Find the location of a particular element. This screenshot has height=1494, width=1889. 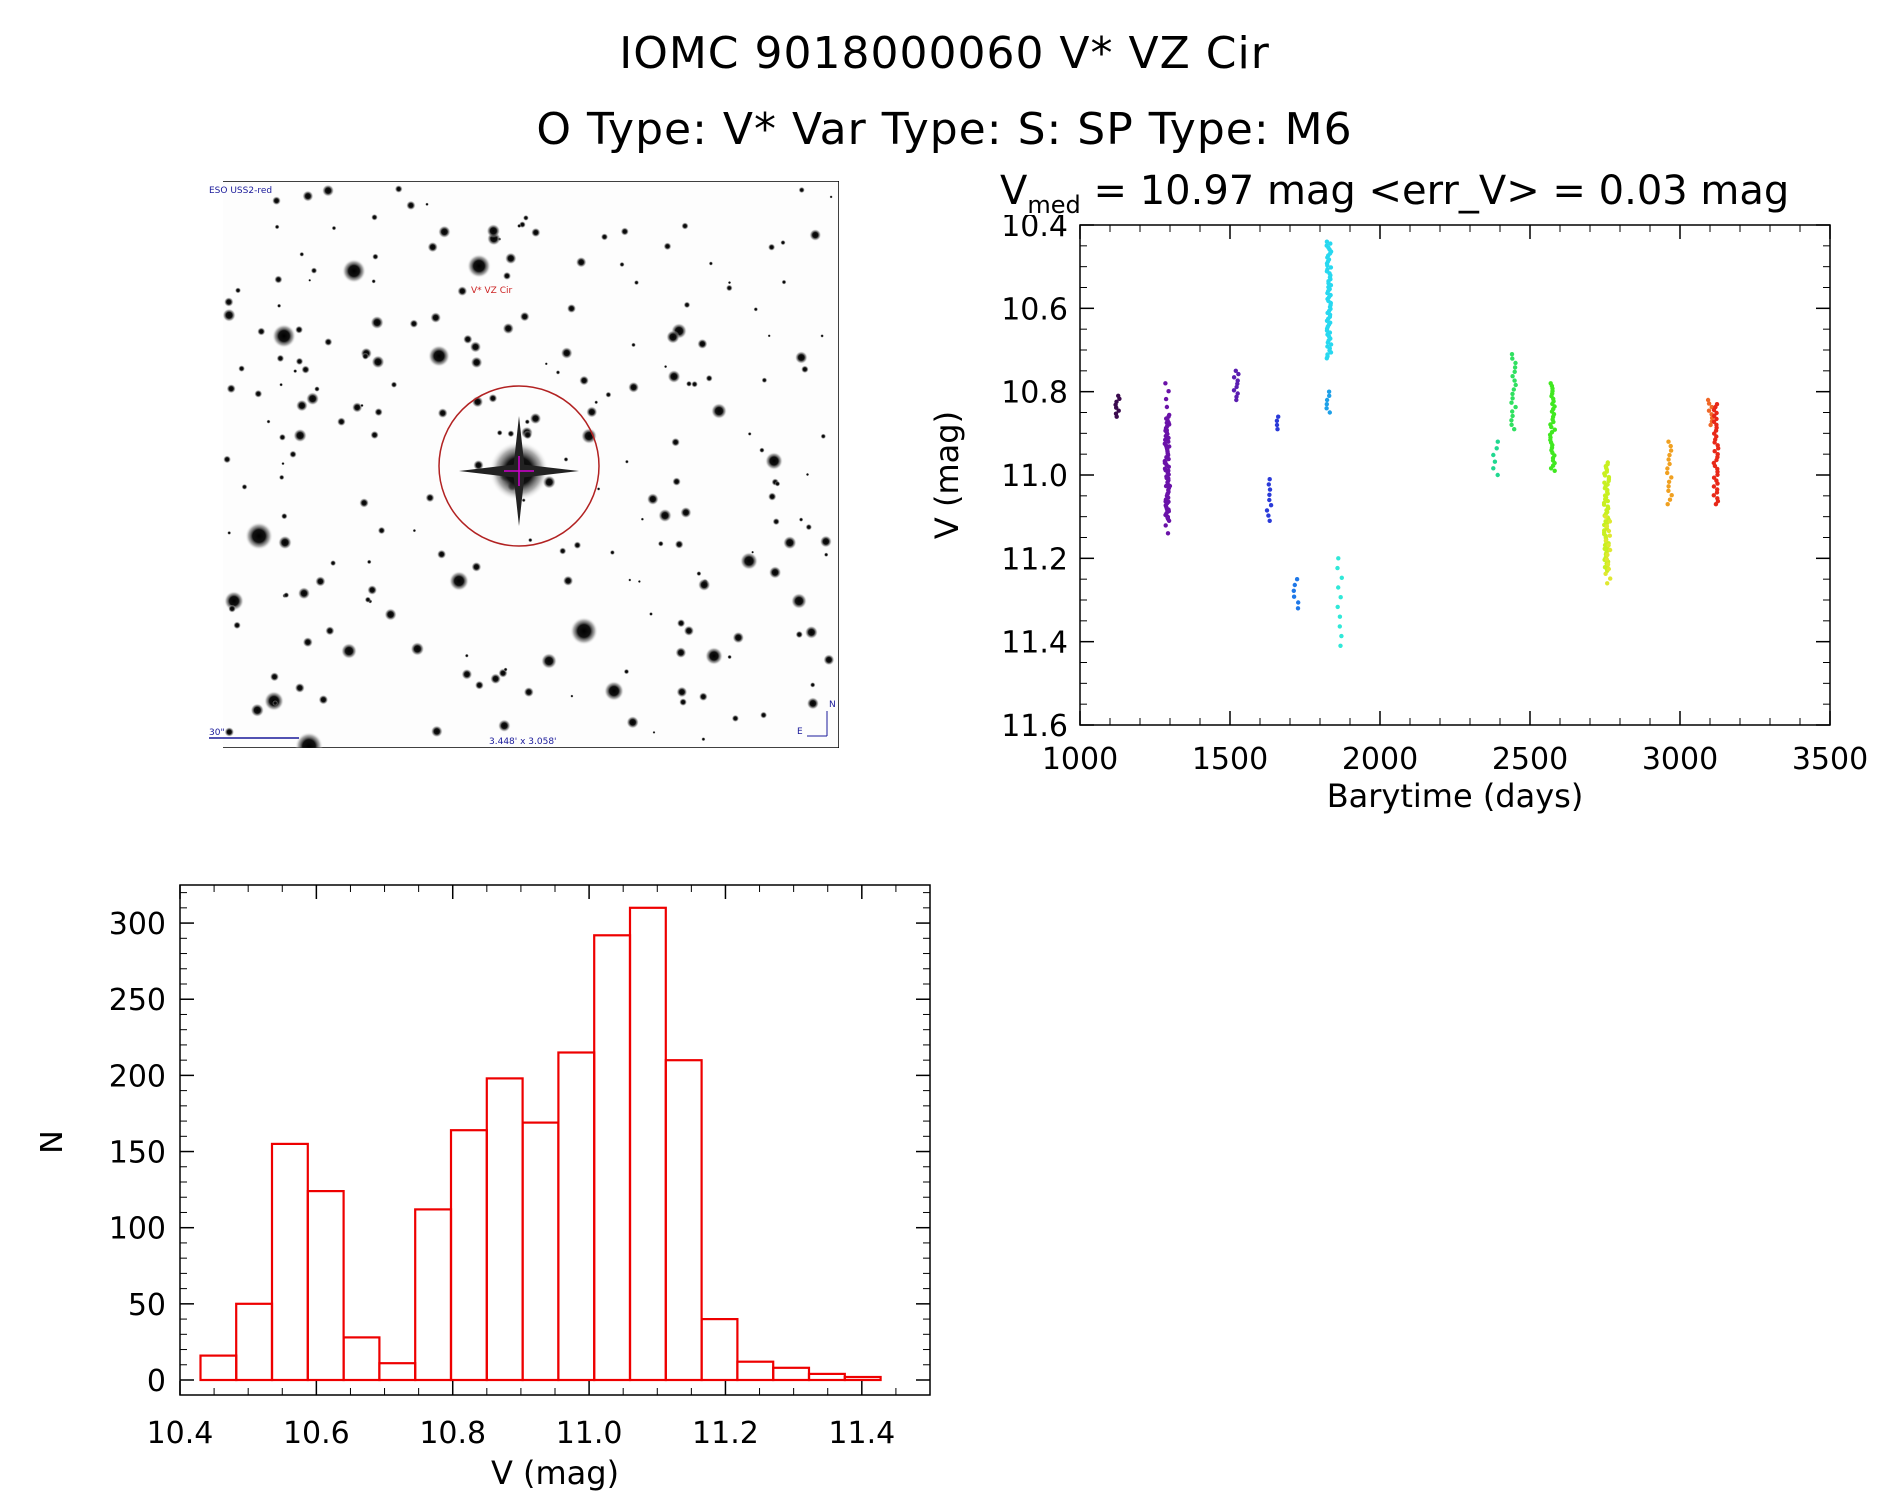

target-star is located at coordinates (519, 471).